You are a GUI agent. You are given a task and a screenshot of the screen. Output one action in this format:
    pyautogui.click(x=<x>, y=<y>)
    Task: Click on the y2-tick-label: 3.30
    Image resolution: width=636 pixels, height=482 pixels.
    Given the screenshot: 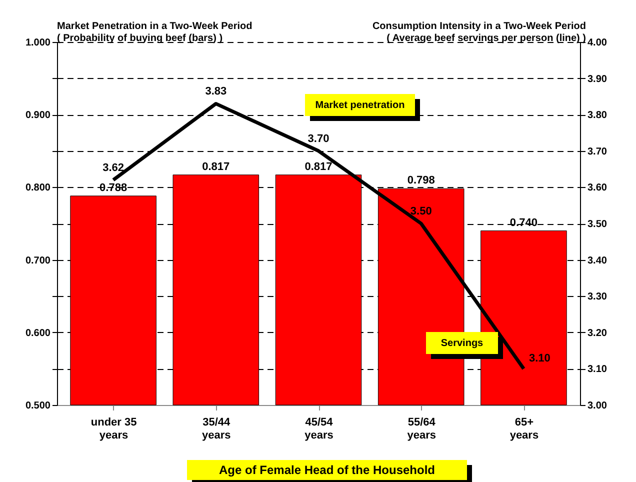 What is the action you would take?
    pyautogui.click(x=598, y=297)
    